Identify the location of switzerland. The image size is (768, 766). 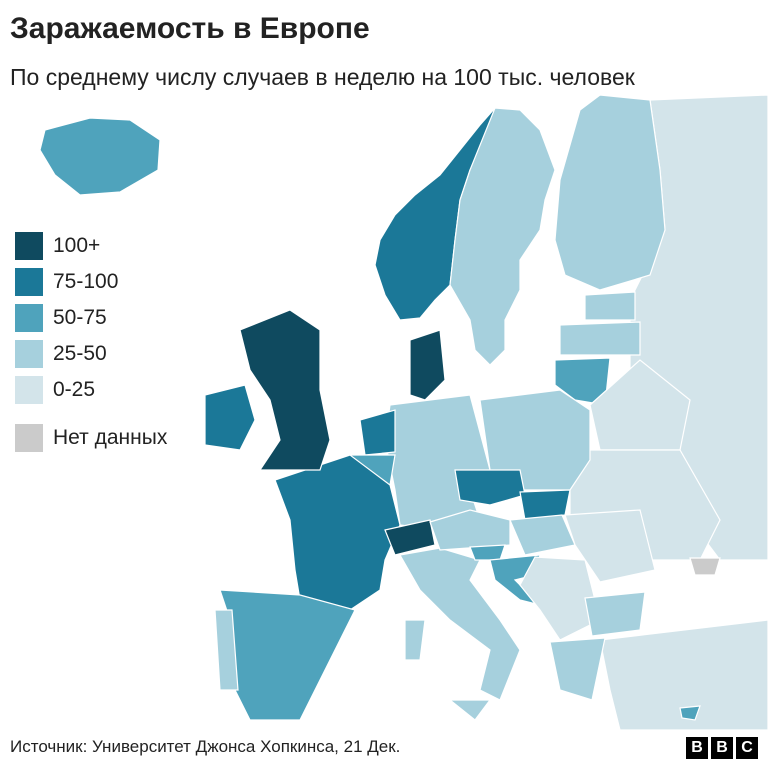
(410, 537).